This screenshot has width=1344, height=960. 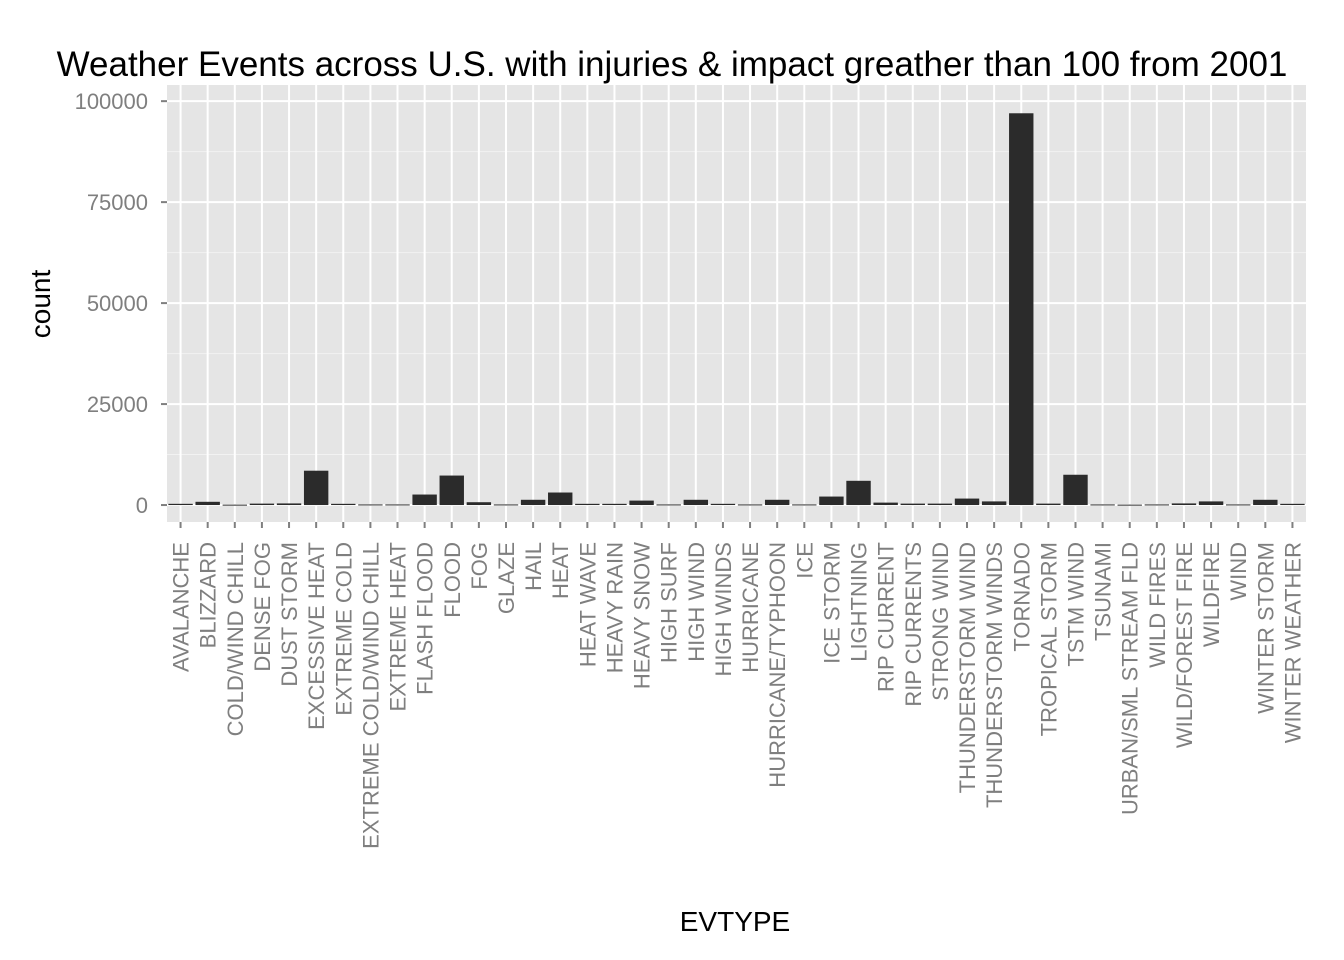 I want to click on x-tick-label: COLD/WIND CHILL, so click(x=235, y=639).